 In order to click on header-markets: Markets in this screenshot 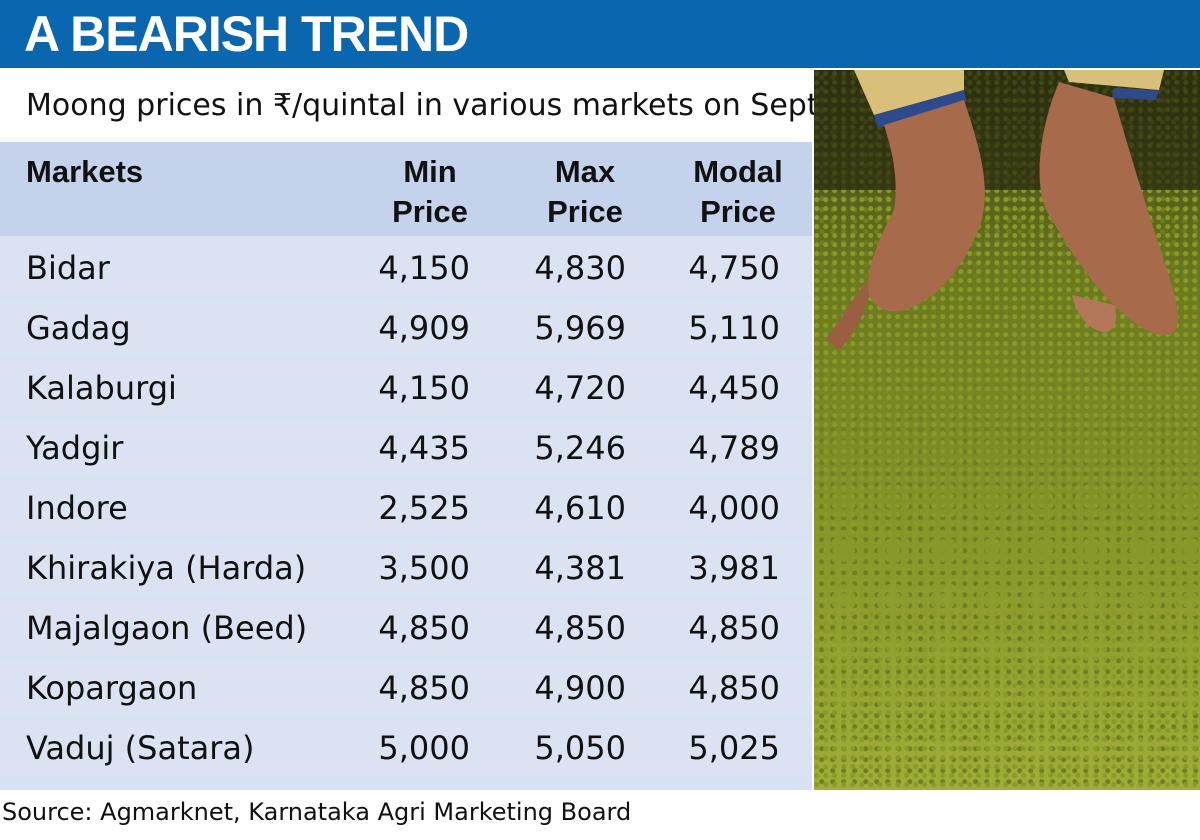, I will do `click(84, 172)`.